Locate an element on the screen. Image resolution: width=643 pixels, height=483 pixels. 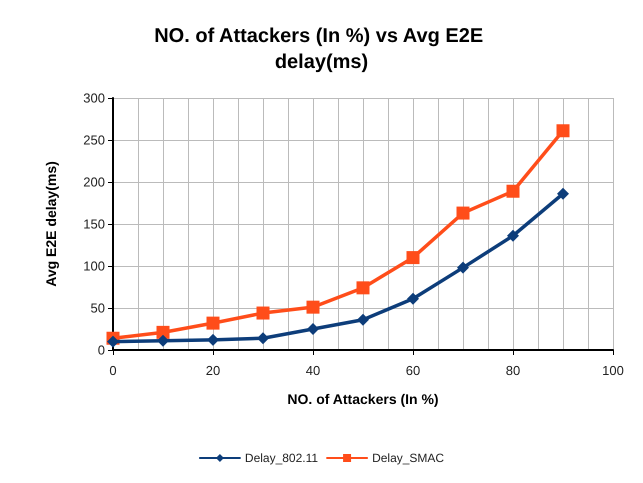
x-tick-label: 20 is located at coordinates (213, 370).